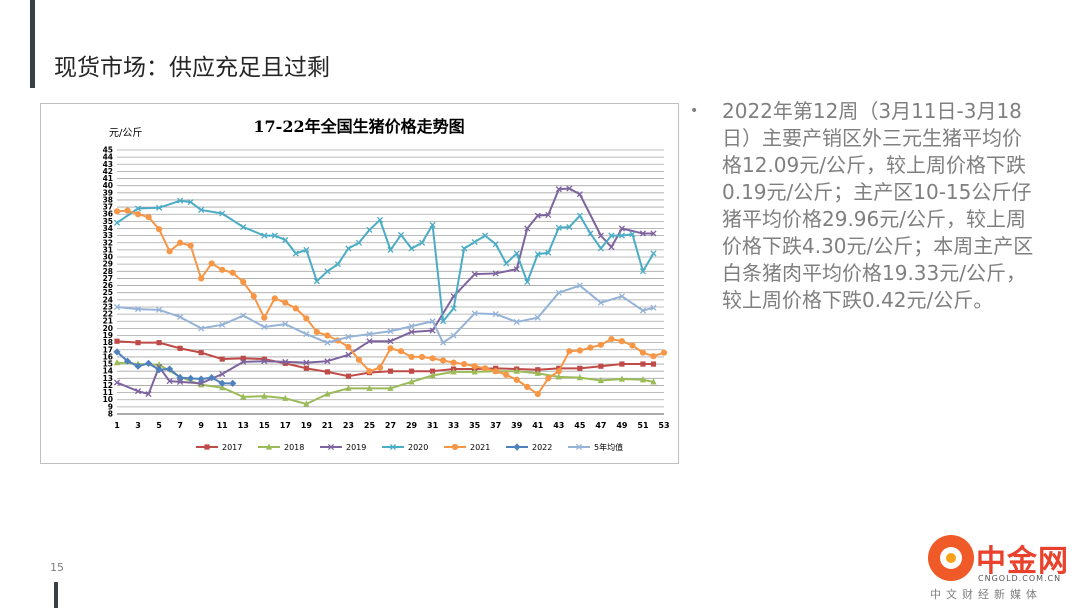 The height and width of the screenshot is (608, 1080). Describe the element at coordinates (108, 314) in the screenshot. I see `y-tick-label: 22` at that location.